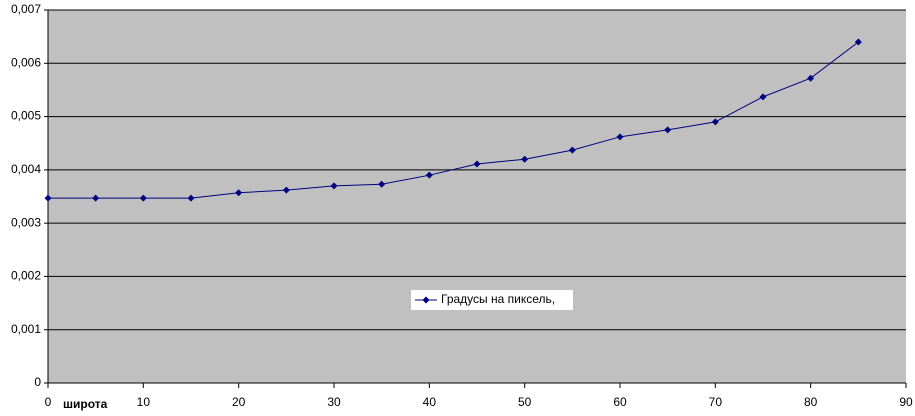 The image size is (915, 416). Describe the element at coordinates (620, 402) in the screenshot. I see `x-tick-label: 60` at that location.